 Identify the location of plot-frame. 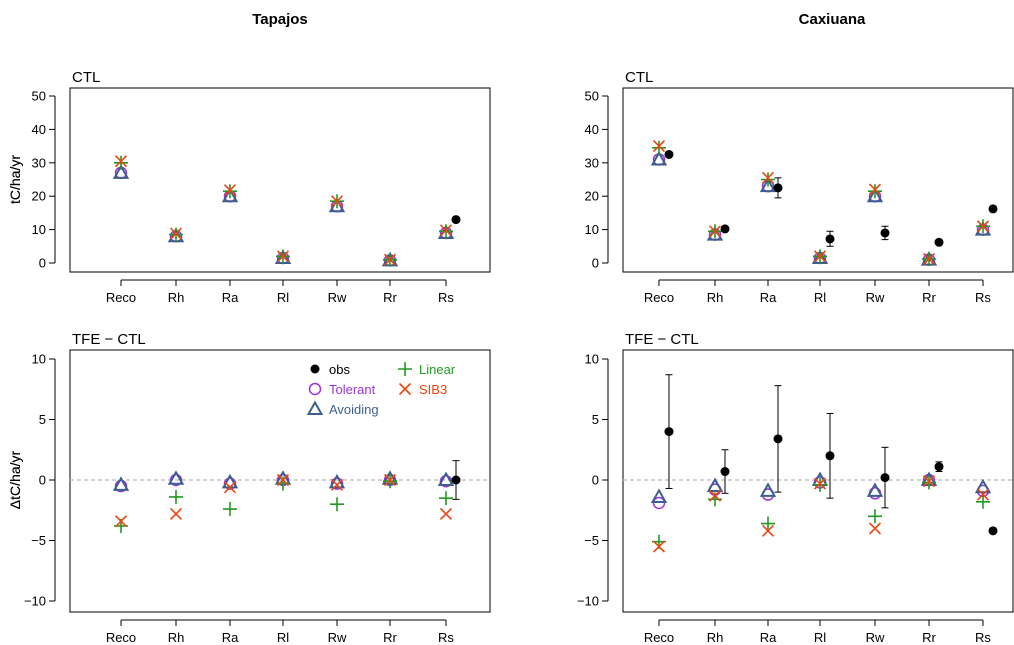
(280, 180).